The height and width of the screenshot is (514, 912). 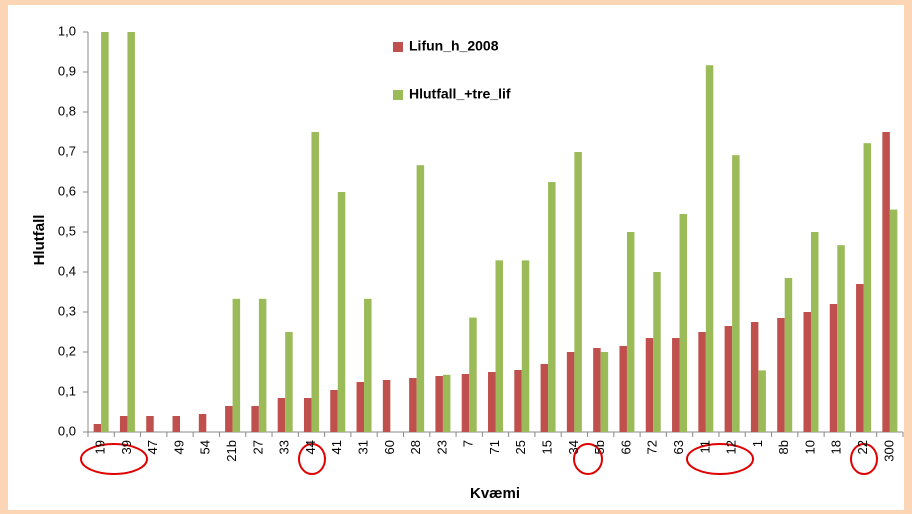 I want to click on x-tick-label: 66, so click(x=625, y=447).